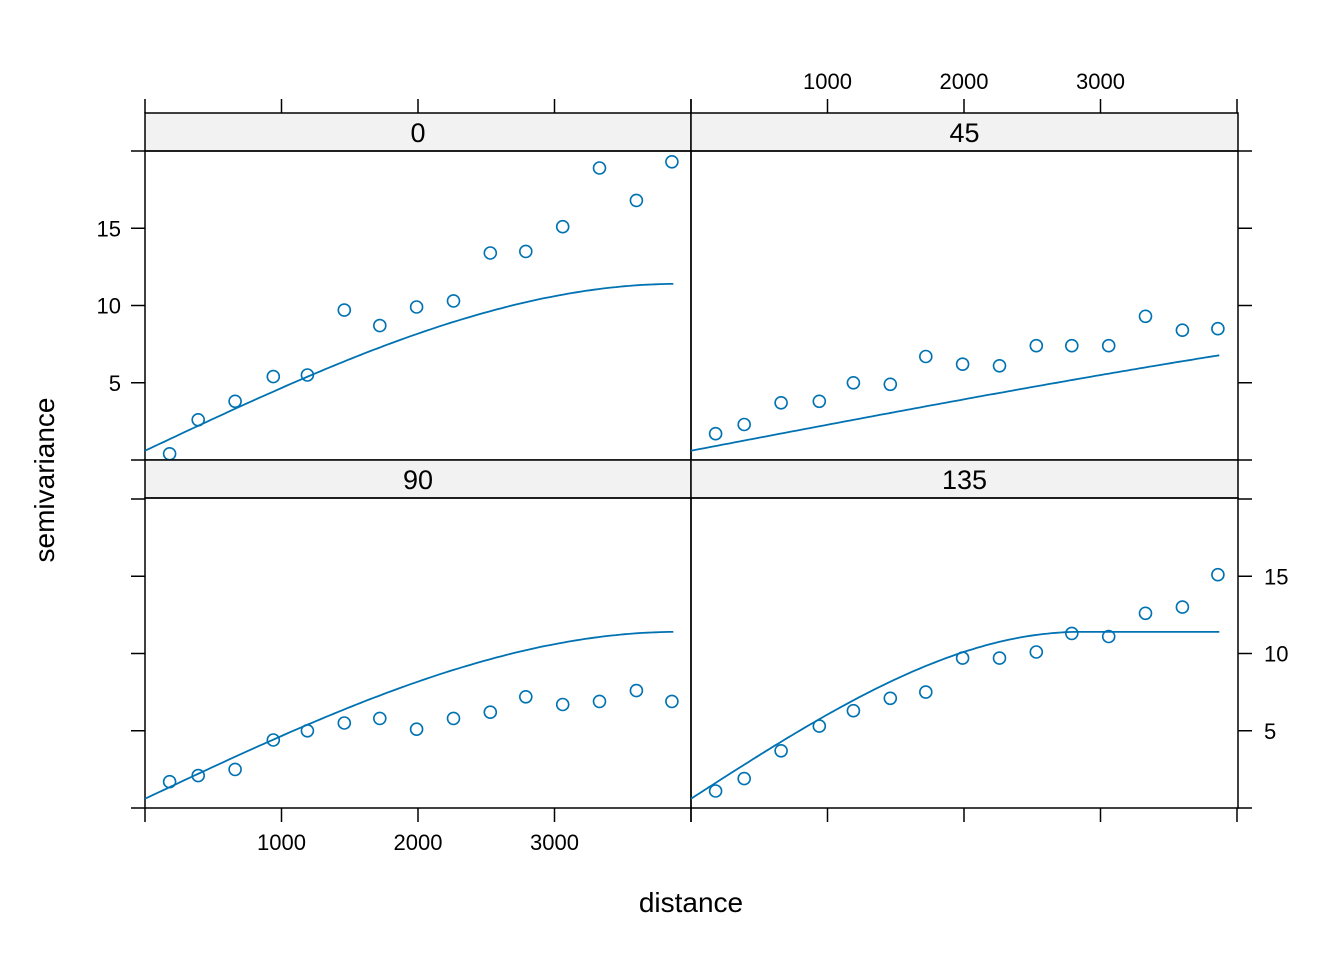 The height and width of the screenshot is (960, 1344). What do you see at coordinates (964, 81) in the screenshot?
I see `top-x-axis-right-tick-label: 2000` at bounding box center [964, 81].